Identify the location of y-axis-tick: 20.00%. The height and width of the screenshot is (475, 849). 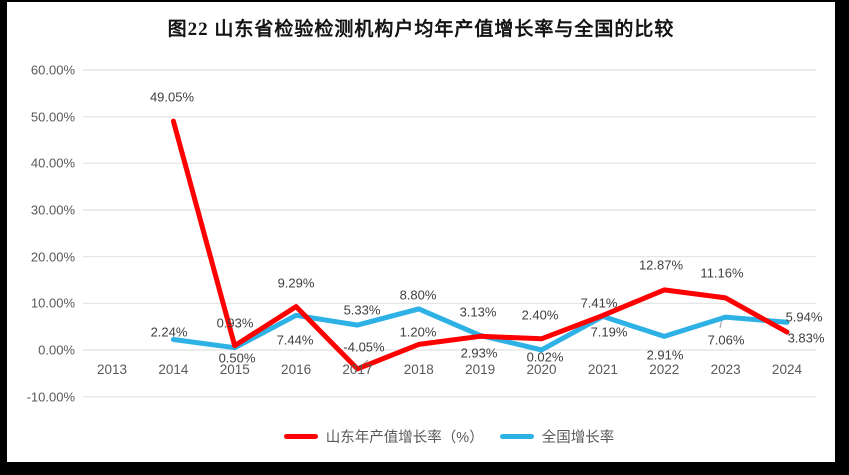
(52, 257).